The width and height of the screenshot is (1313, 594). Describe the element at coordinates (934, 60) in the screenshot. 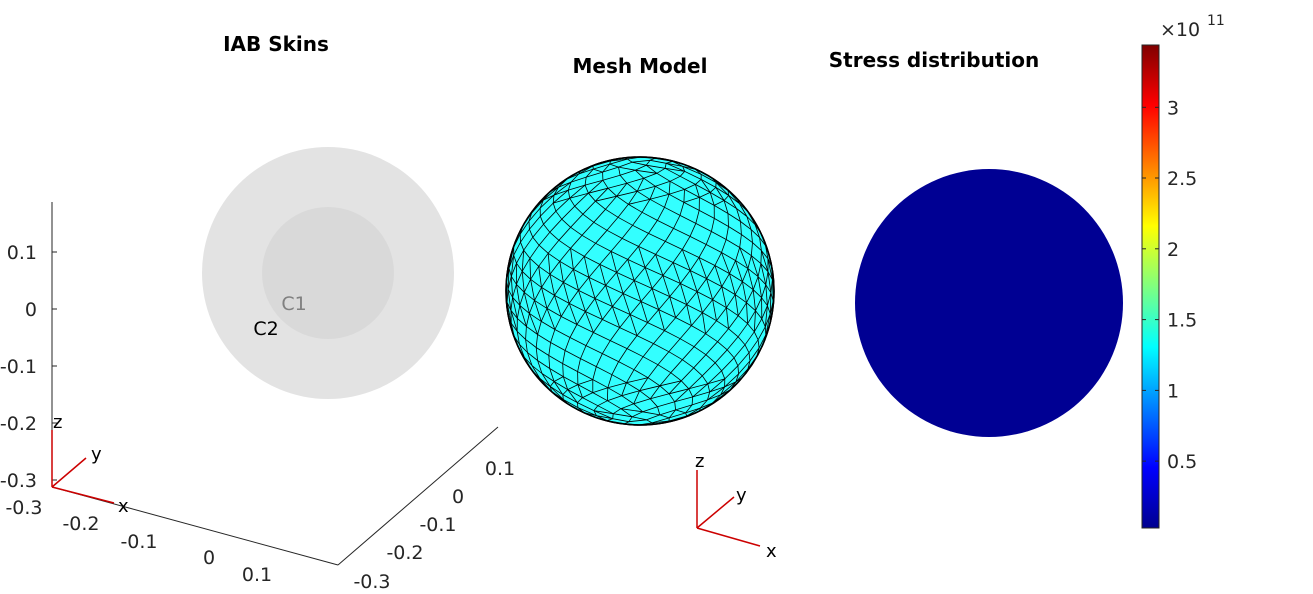

I see `stress-title: Stress distribution` at that location.